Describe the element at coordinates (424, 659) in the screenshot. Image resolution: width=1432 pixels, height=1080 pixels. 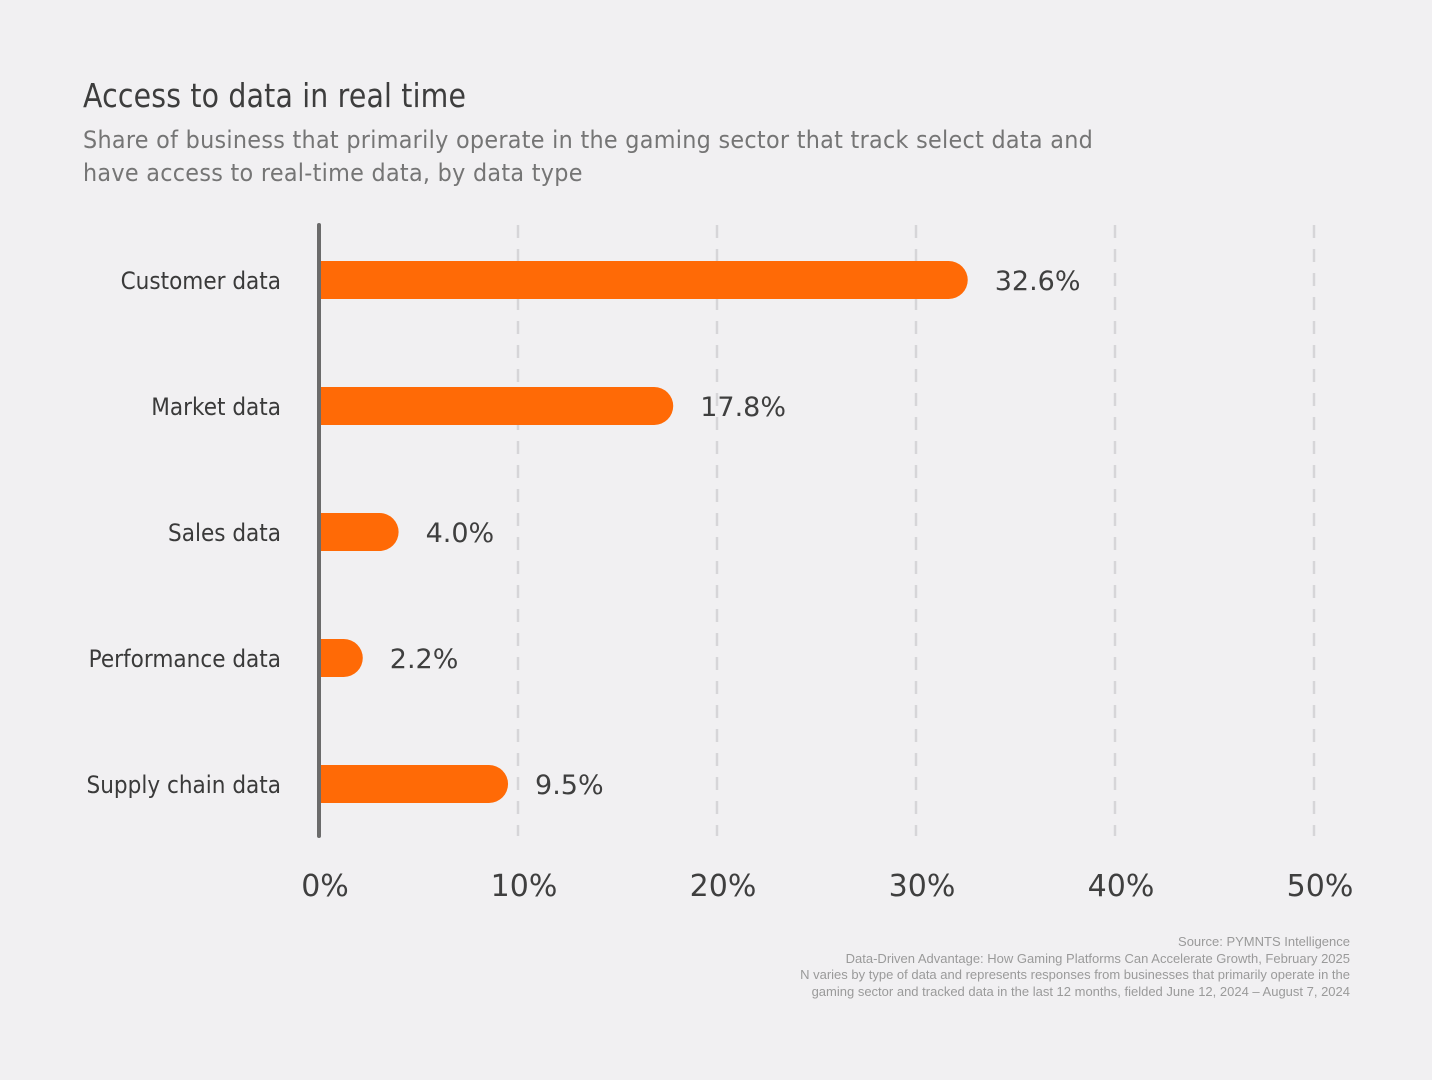
I see `data-label: 2.2%` at that location.